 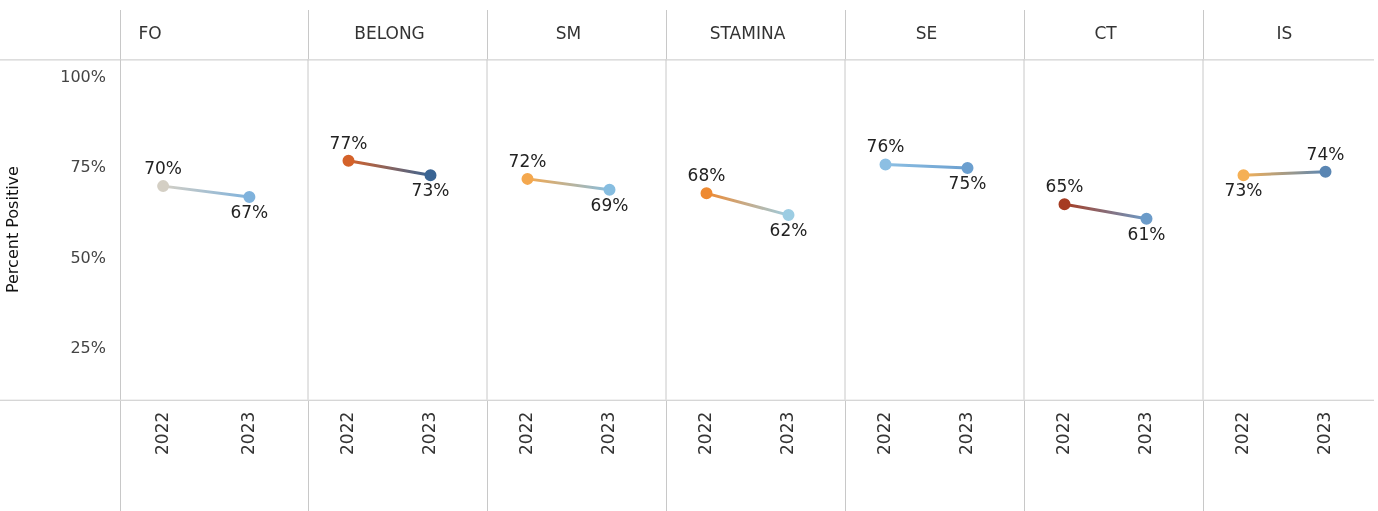 I want to click on data-label: 65%, so click(x=1064, y=186).